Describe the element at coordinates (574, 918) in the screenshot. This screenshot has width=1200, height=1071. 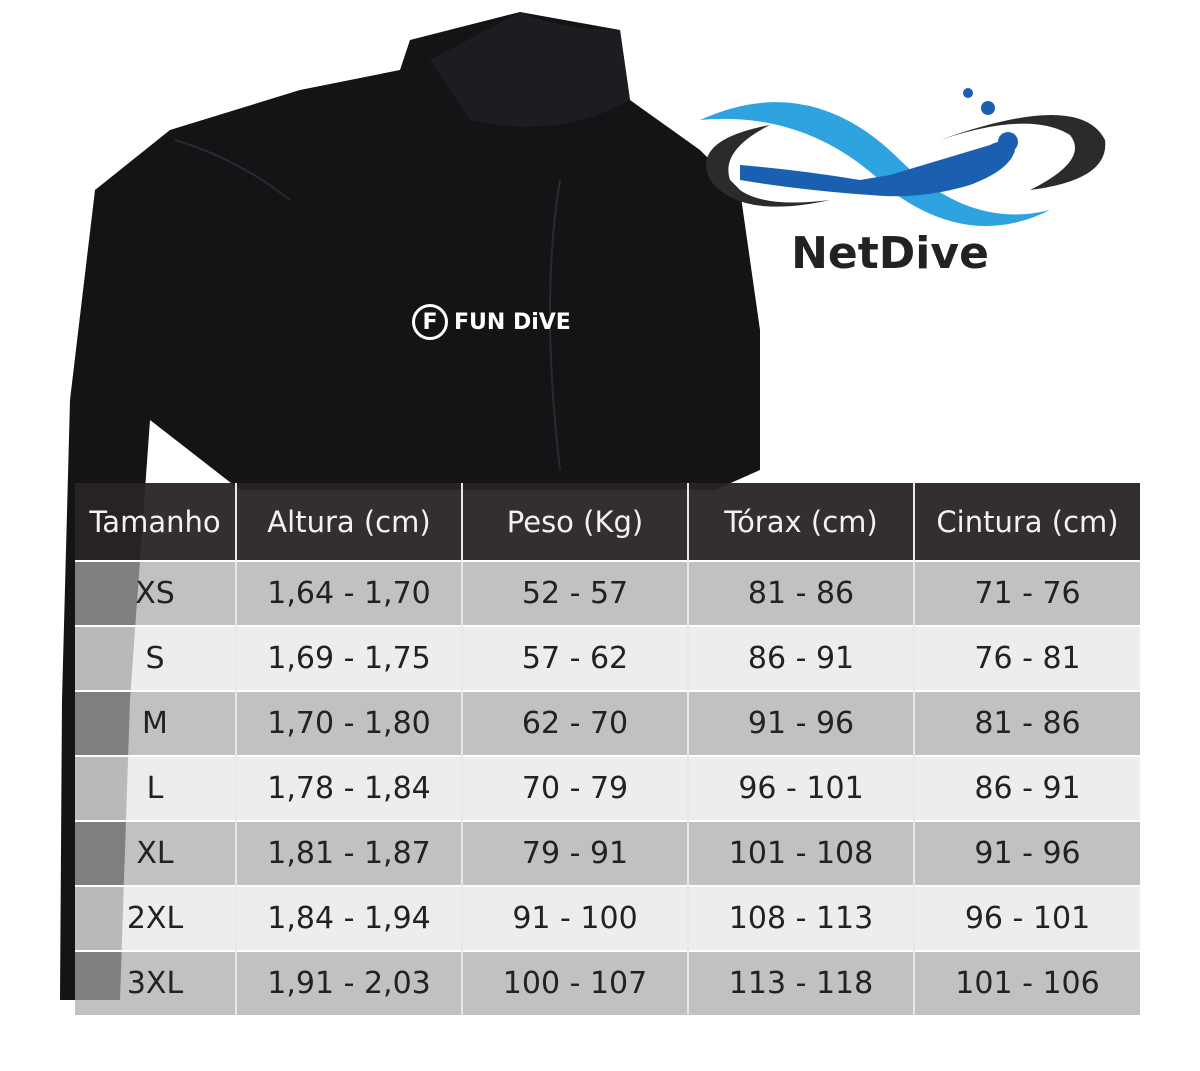
I see `cell-peso: 91 - 100` at that location.